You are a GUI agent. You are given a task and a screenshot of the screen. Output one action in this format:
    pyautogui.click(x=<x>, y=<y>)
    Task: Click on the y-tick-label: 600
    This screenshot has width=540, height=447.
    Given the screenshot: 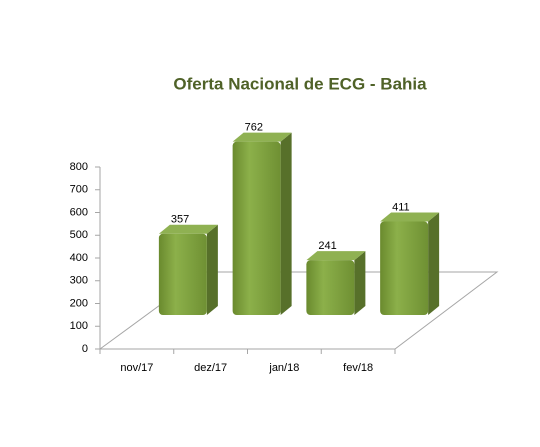 What is the action you would take?
    pyautogui.click(x=79, y=212)
    